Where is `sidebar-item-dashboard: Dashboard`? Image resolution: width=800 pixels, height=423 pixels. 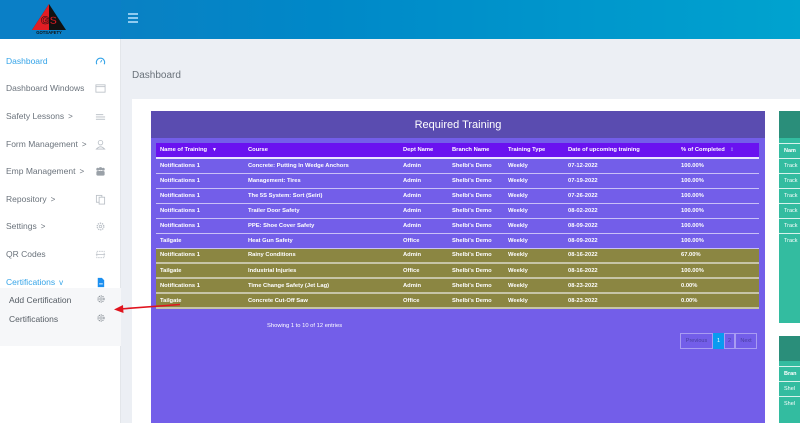 sidebar-item-dashboard: Dashboard is located at coordinates (60, 61).